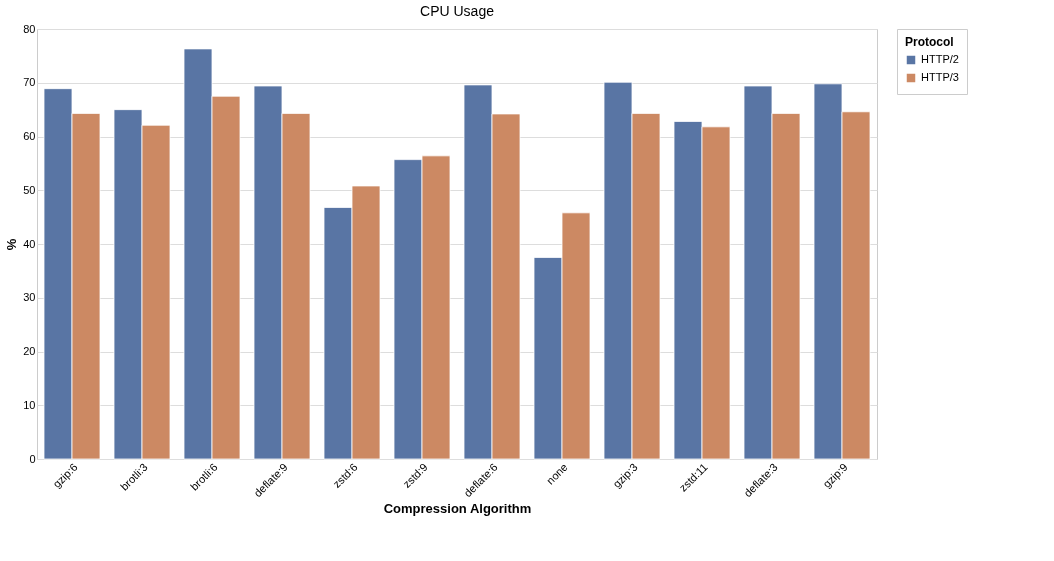 This screenshot has height=561, width=1054. I want to click on y-tick-label: 80, so click(29, 28).